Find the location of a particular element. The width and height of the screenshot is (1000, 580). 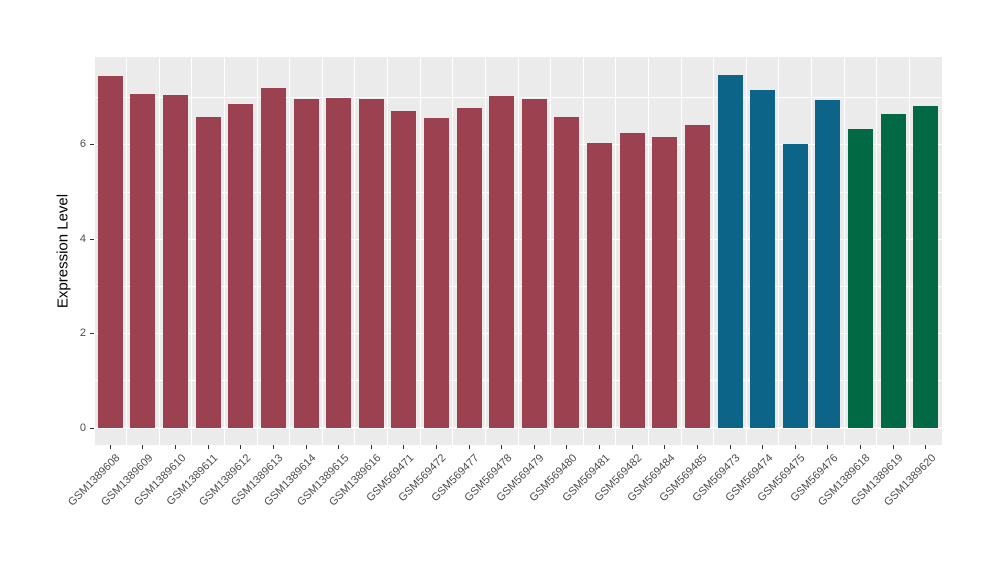

y-tick-label: 2 is located at coordinates (82, 333).